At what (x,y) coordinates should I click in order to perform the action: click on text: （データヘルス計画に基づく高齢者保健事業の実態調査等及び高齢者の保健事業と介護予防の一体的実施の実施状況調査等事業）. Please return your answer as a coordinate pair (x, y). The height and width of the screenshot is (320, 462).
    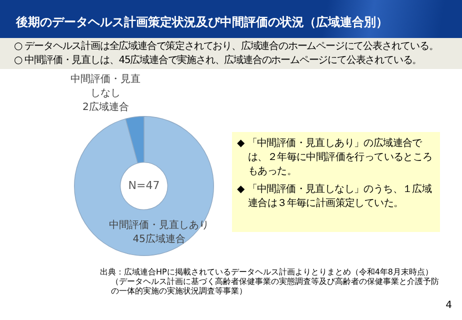
    Looking at the image, I should click on (275, 287).